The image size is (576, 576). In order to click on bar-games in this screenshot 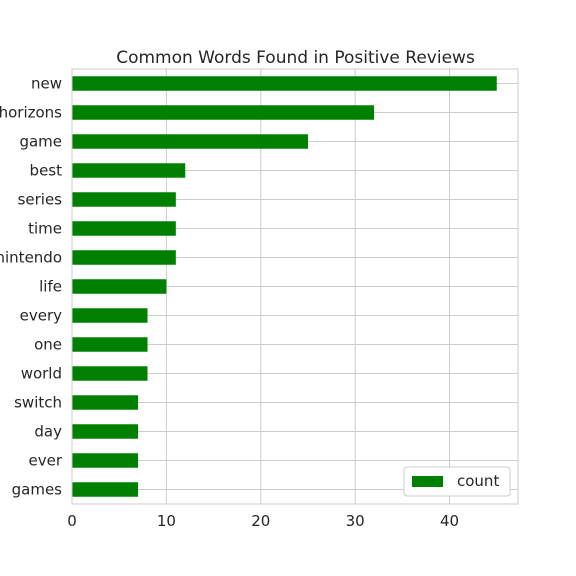, I will do `click(105, 489)`.